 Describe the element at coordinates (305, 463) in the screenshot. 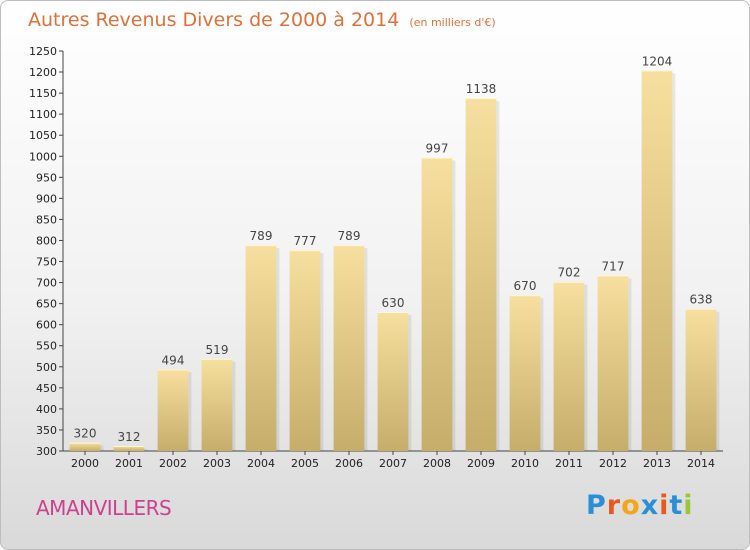

I see `x-tick-label: 2005` at that location.